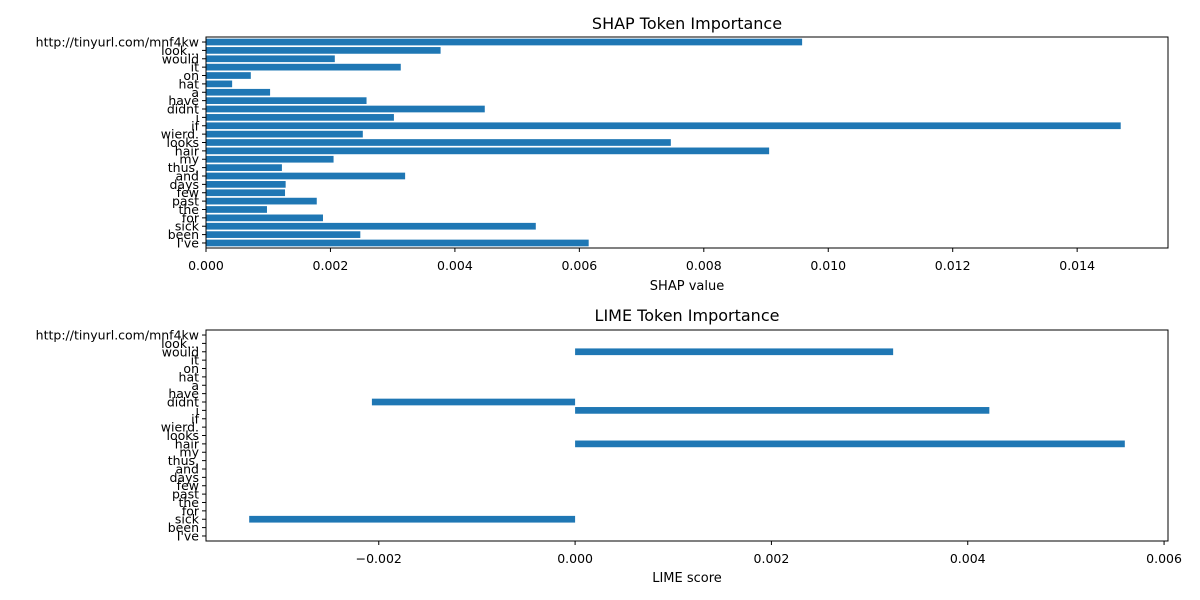 The width and height of the screenshot is (1200, 600). I want to click on x-tick-label-2: 0.004, so click(455, 265).